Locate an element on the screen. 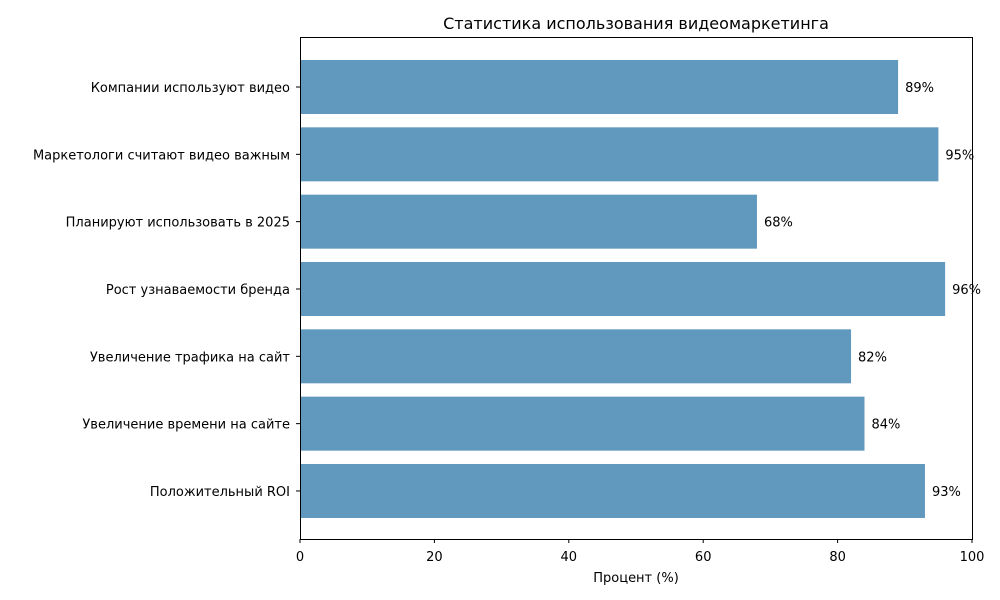 The height and width of the screenshot is (600, 1000). bar-value-label: 84% is located at coordinates (885, 425).